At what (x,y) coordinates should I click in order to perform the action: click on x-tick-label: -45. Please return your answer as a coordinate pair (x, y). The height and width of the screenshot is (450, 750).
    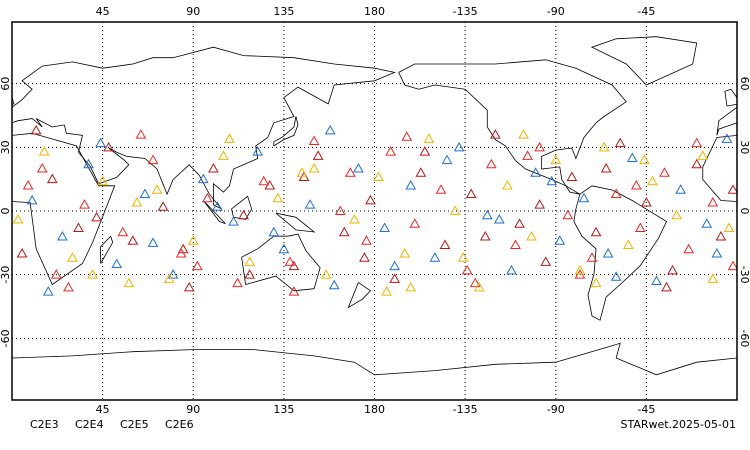
    Looking at the image, I should click on (646, 11).